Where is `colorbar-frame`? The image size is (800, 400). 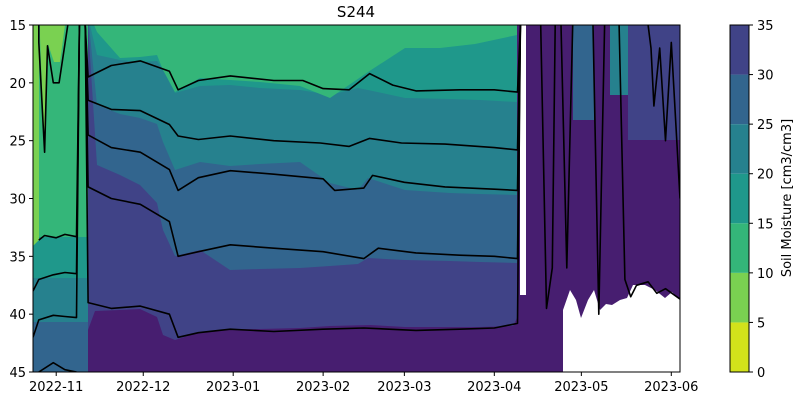
colorbar-frame is located at coordinates (739, 198).